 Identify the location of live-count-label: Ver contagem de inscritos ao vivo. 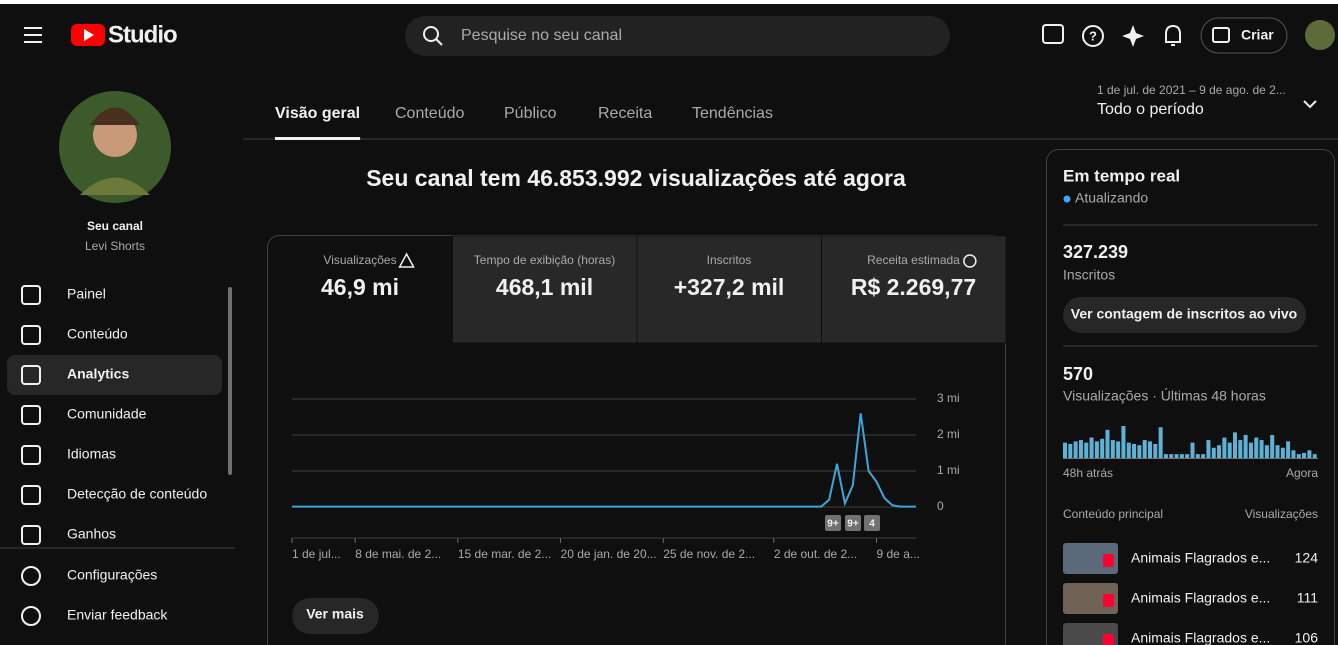
(1184, 314).